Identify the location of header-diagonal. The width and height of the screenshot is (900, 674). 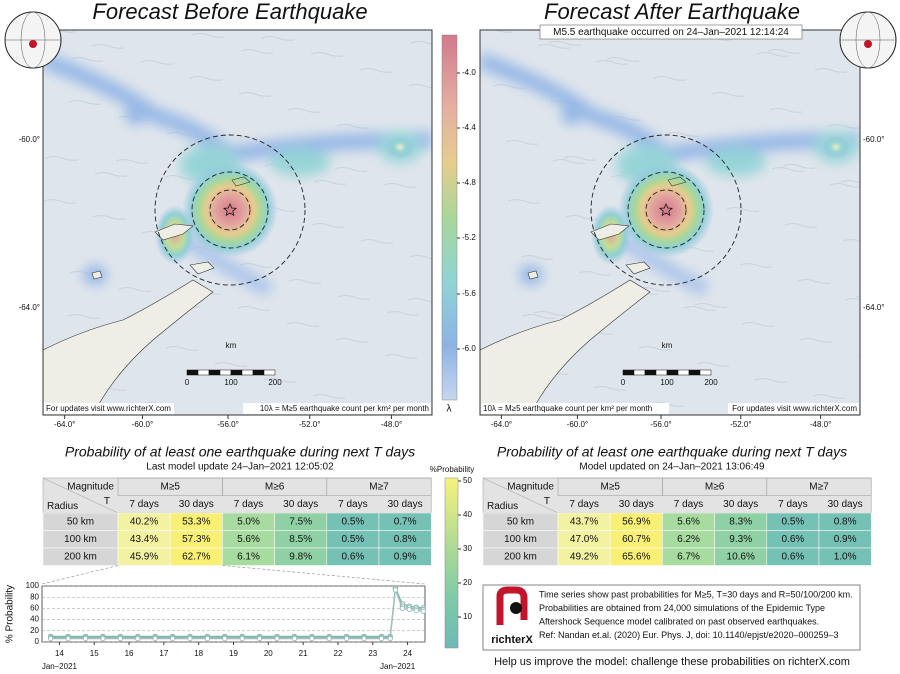
(80, 495).